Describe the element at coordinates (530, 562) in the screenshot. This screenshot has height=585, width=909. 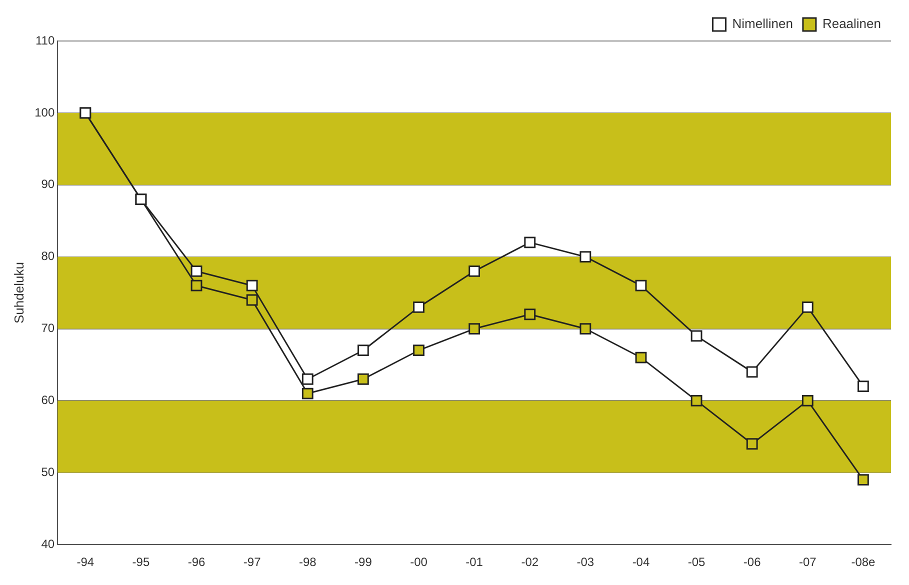
I see `x-tick-label: -02` at that location.